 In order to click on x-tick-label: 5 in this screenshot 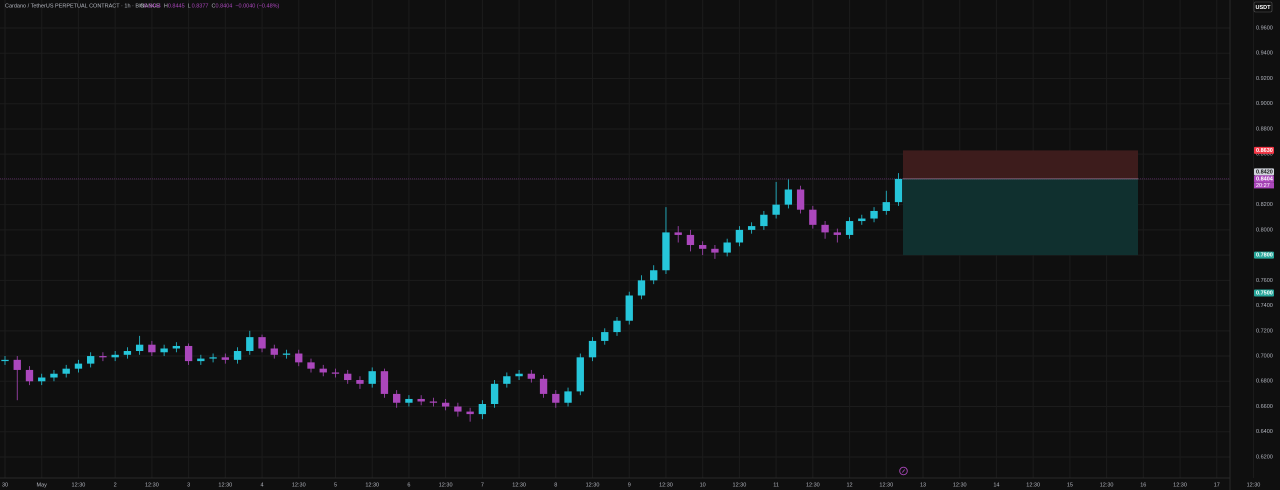, I will do `click(335, 485)`.